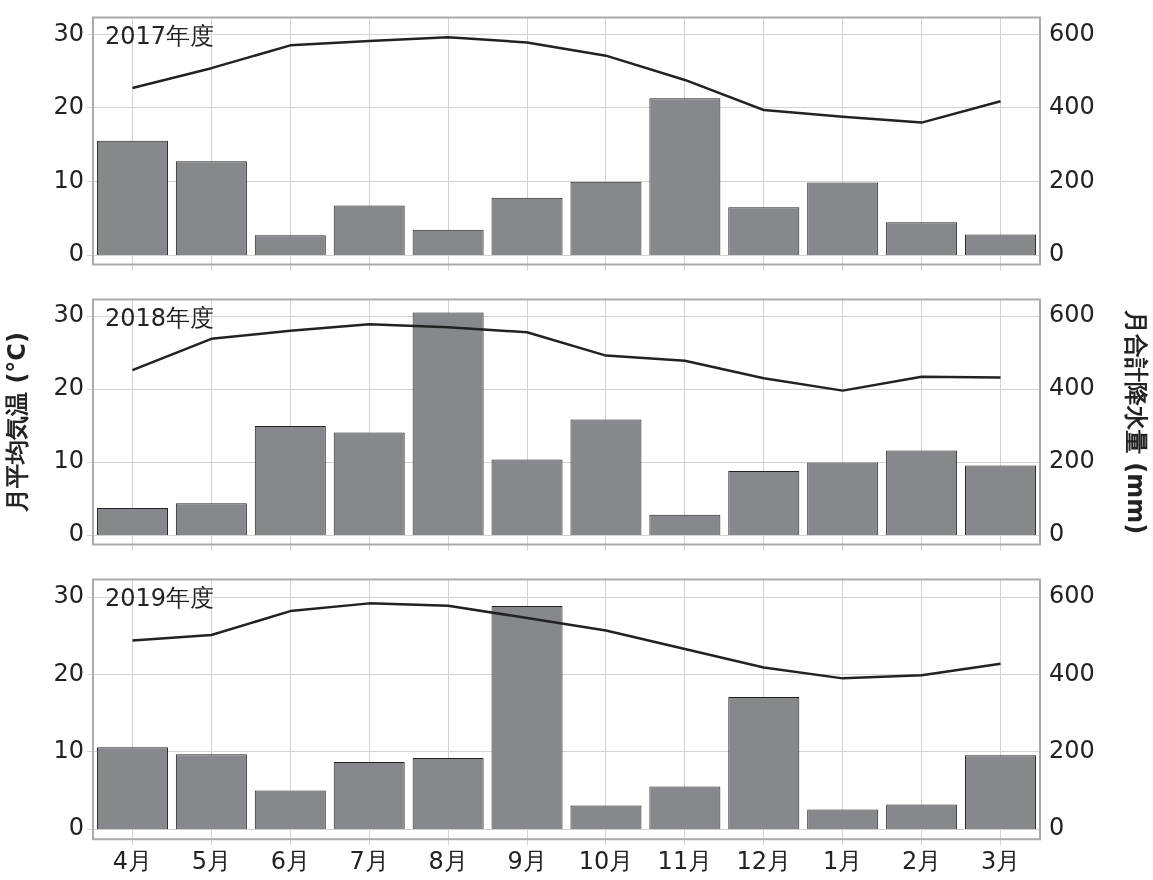 The height and width of the screenshot is (880, 1153). I want to click on y2-axis-title: 月合計降水量 (mm), so click(1136, 421).